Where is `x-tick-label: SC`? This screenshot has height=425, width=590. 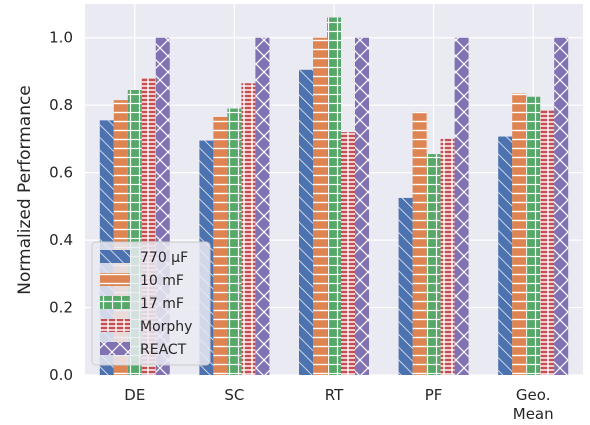
x-tick-label: SC is located at coordinates (234, 395).